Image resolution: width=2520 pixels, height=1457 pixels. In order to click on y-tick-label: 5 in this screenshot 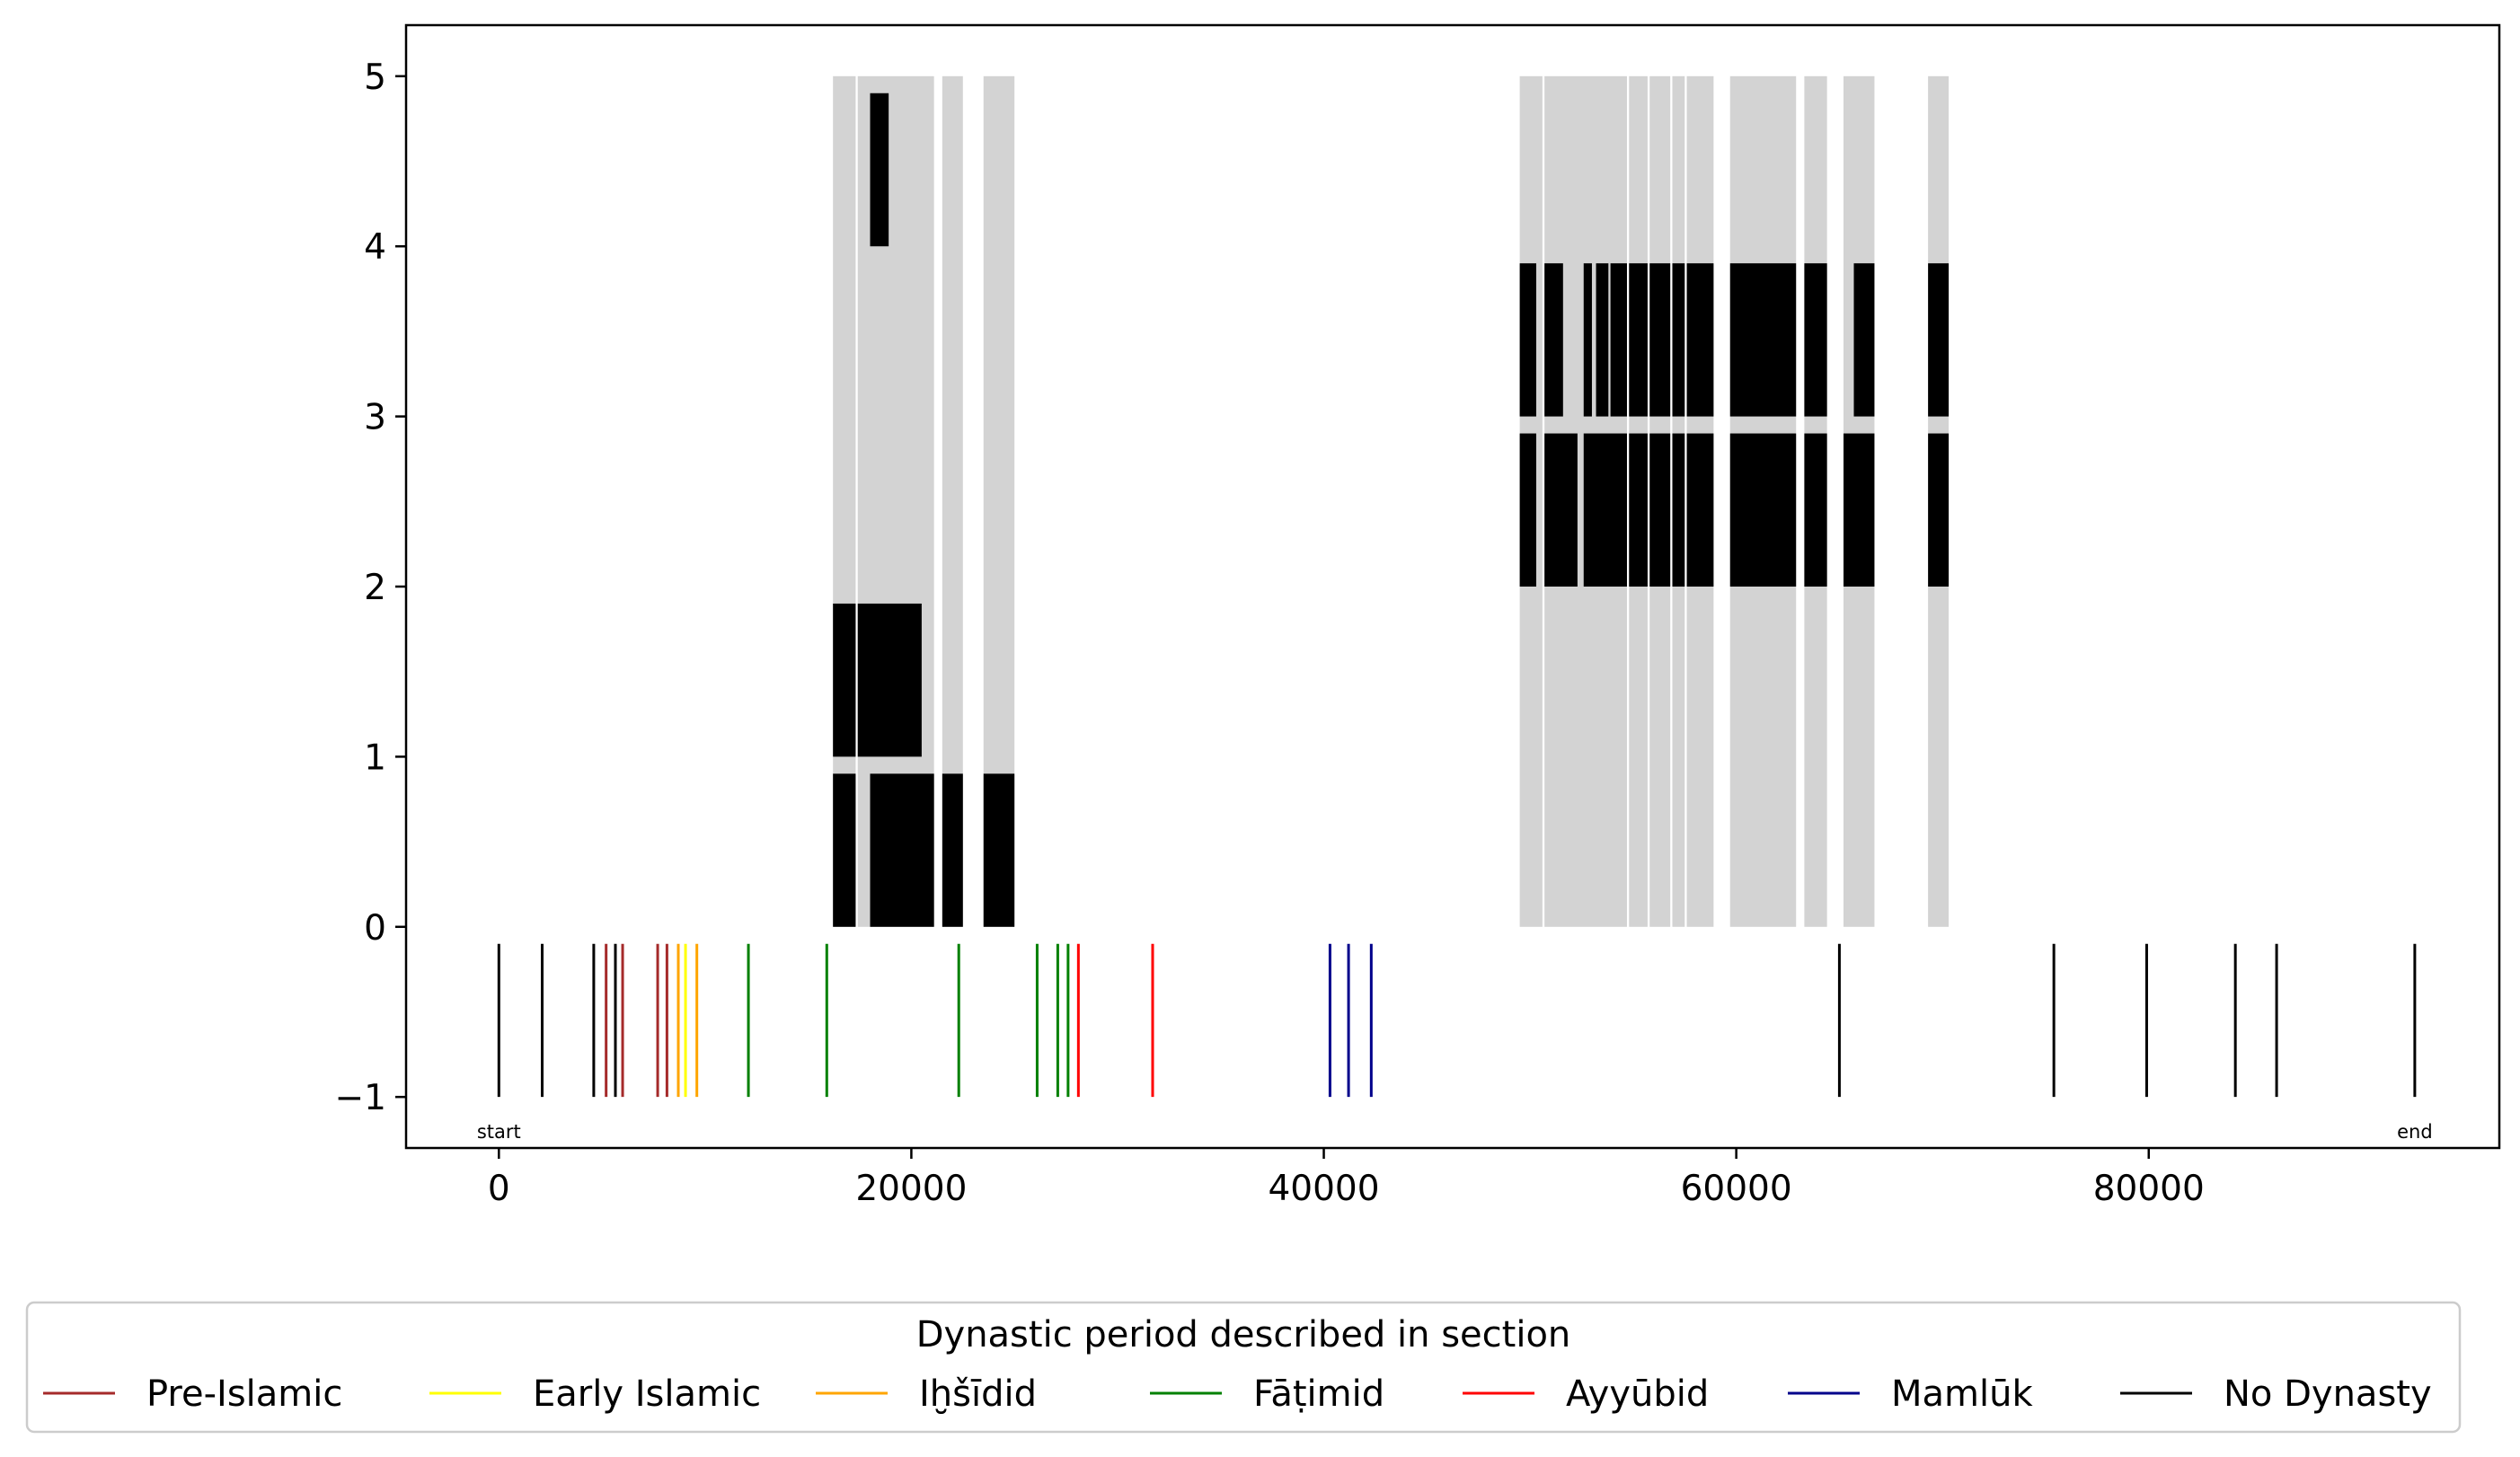, I will do `click(375, 78)`.